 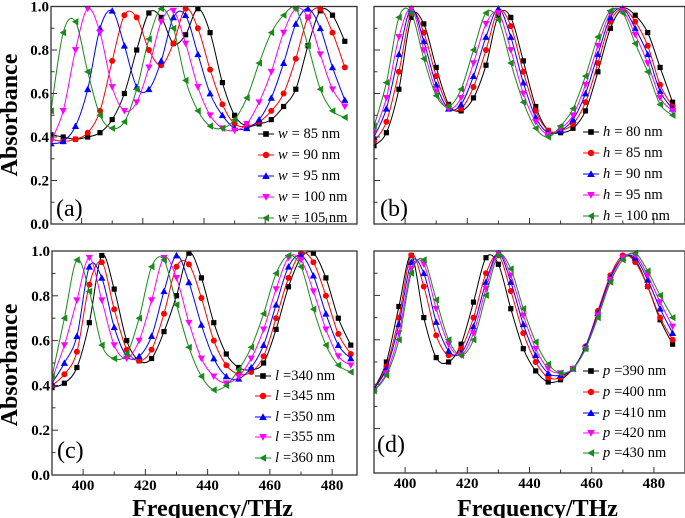 I want to click on legend-item: w = 105 nm, so click(x=303, y=218).